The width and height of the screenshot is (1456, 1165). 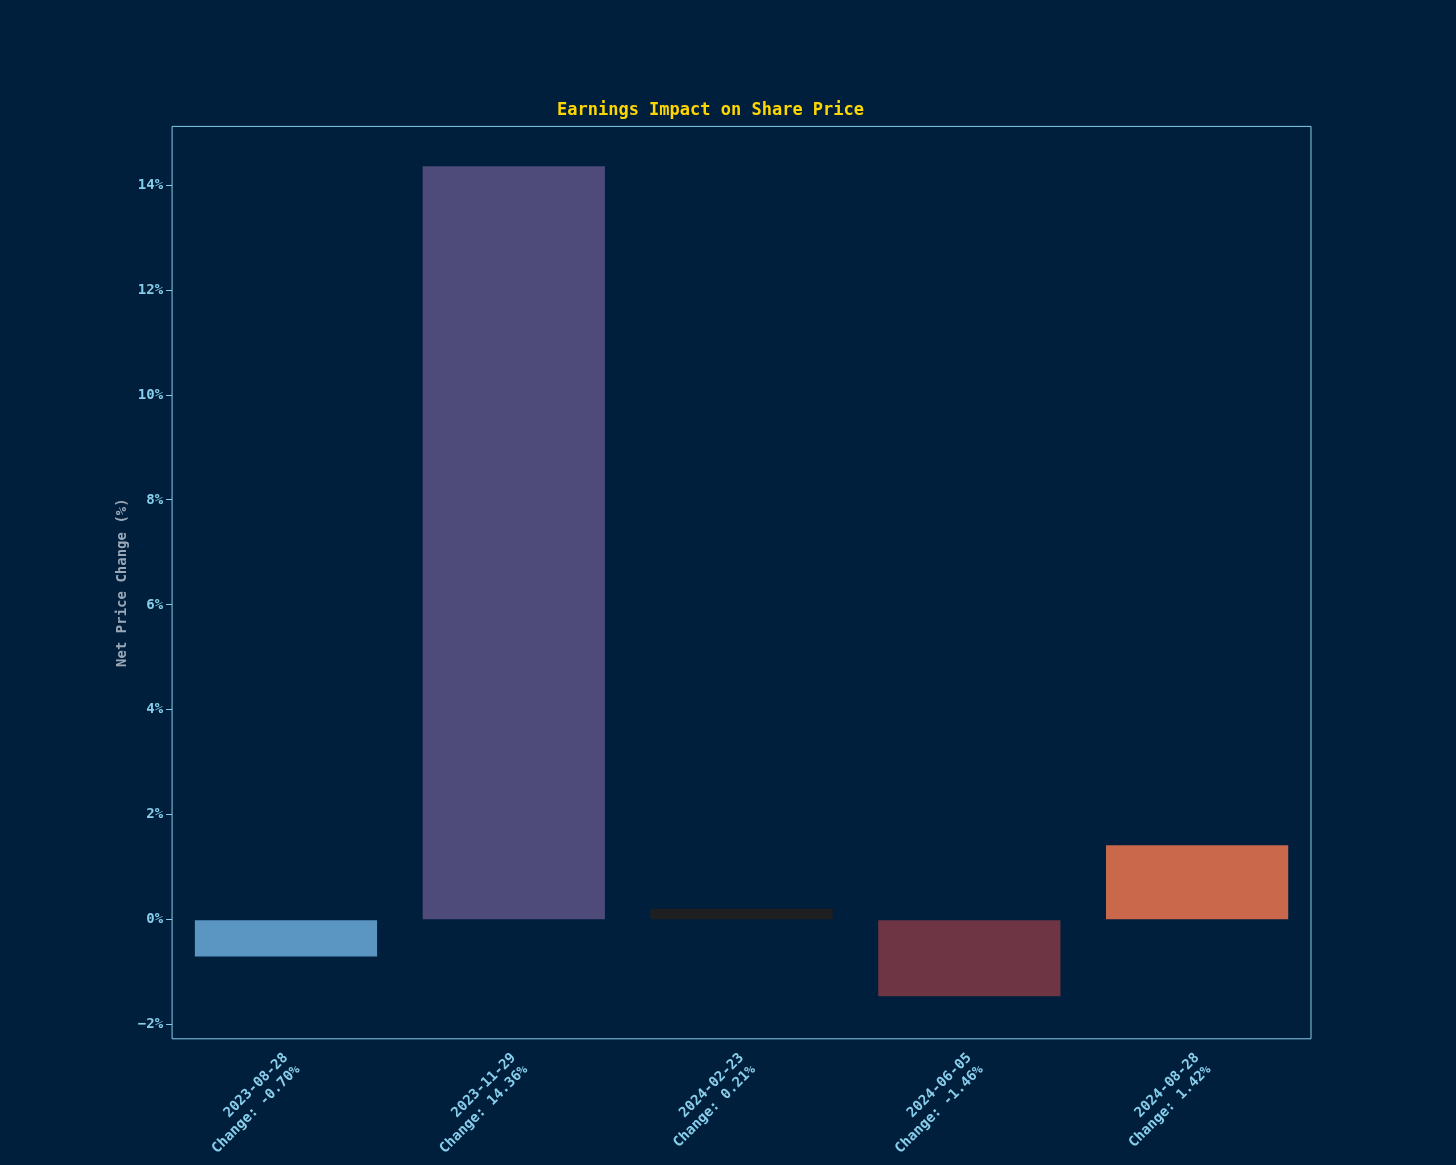 I want to click on y-tick-label: 8%, so click(x=155, y=498).